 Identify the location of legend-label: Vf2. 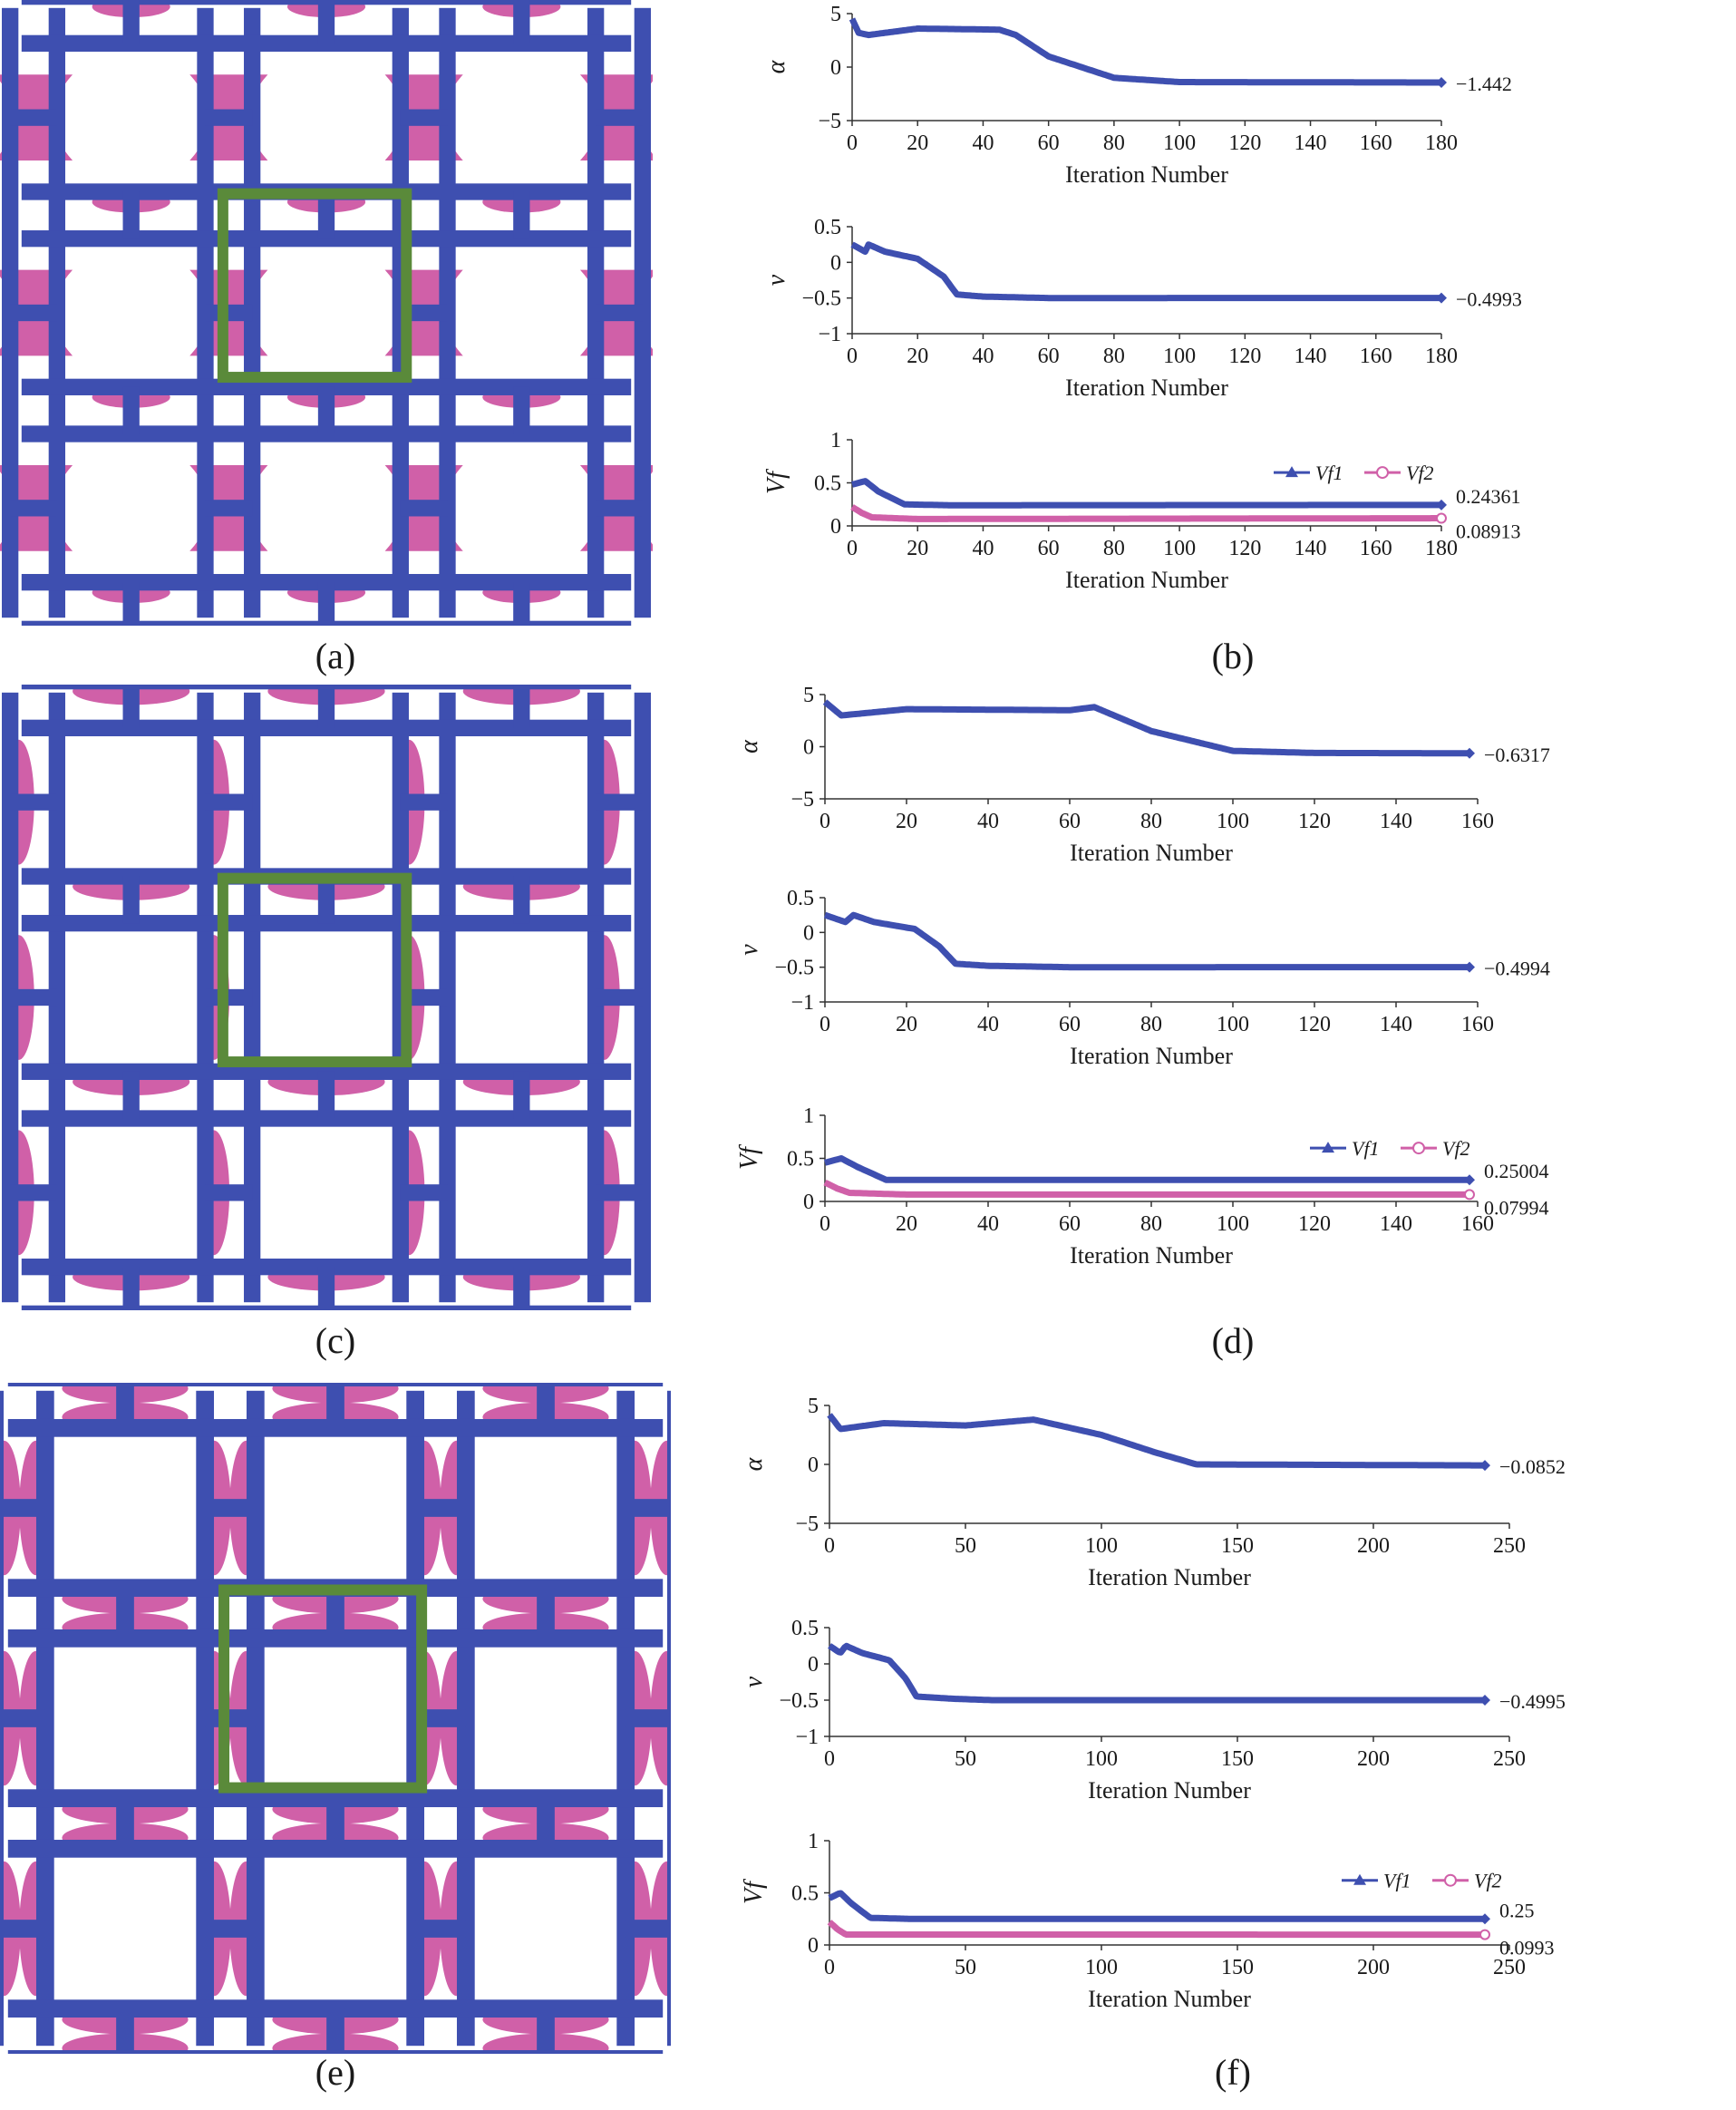
(1456, 1148).